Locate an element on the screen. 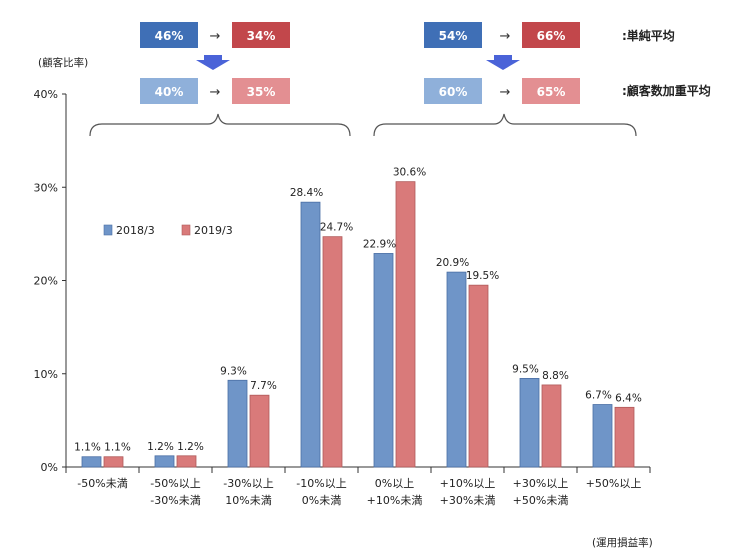 This screenshot has height=560, width=745. right-simple-from-value: 54% is located at coordinates (453, 36).